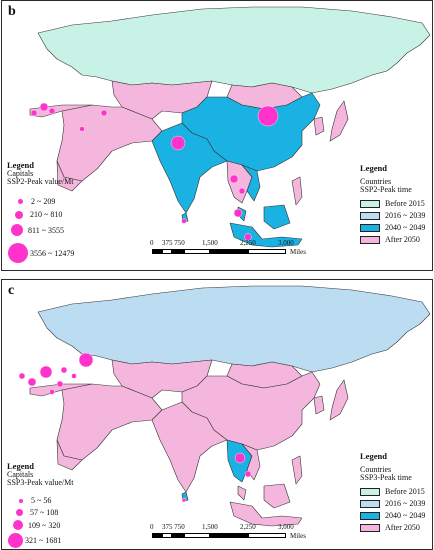  Describe the element at coordinates (36, 525) in the screenshot. I see `legend-class-3: 109 ~ 320` at that location.